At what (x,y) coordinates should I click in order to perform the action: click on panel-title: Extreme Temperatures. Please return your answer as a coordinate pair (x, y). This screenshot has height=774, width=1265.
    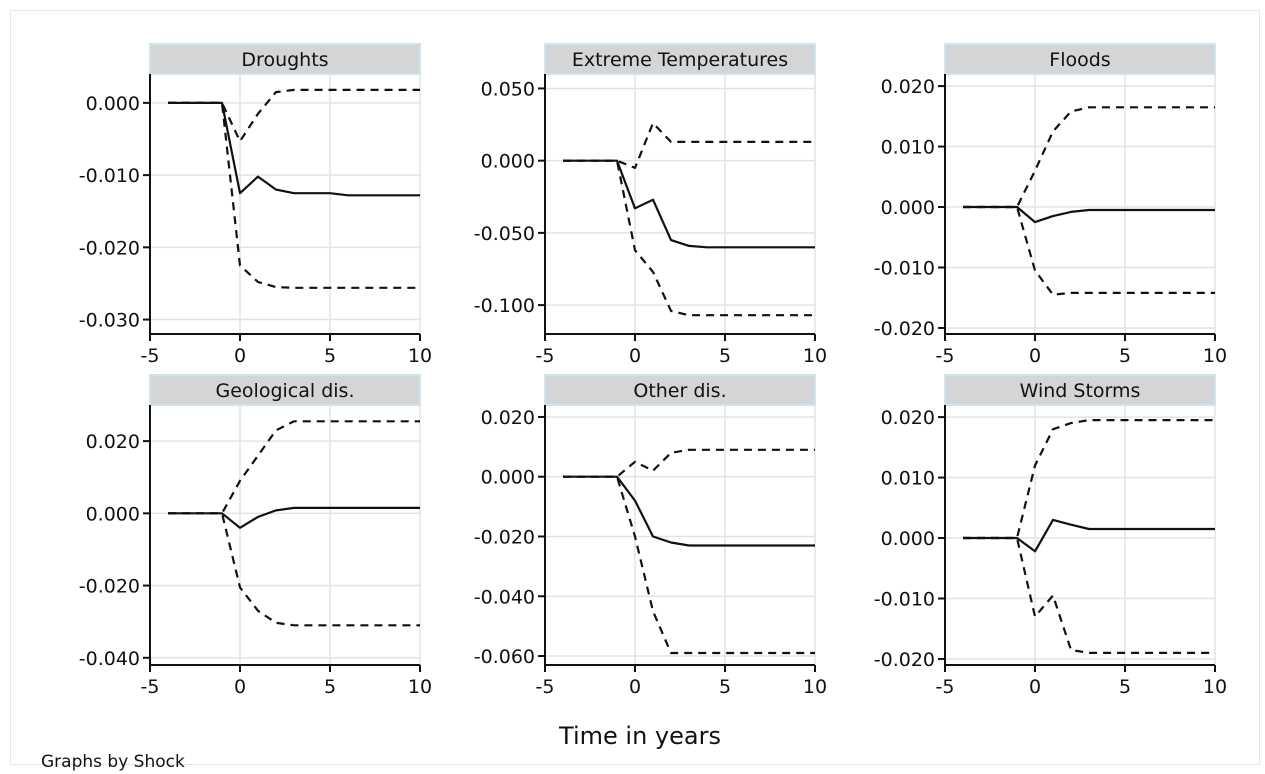
    Looking at the image, I should click on (680, 60).